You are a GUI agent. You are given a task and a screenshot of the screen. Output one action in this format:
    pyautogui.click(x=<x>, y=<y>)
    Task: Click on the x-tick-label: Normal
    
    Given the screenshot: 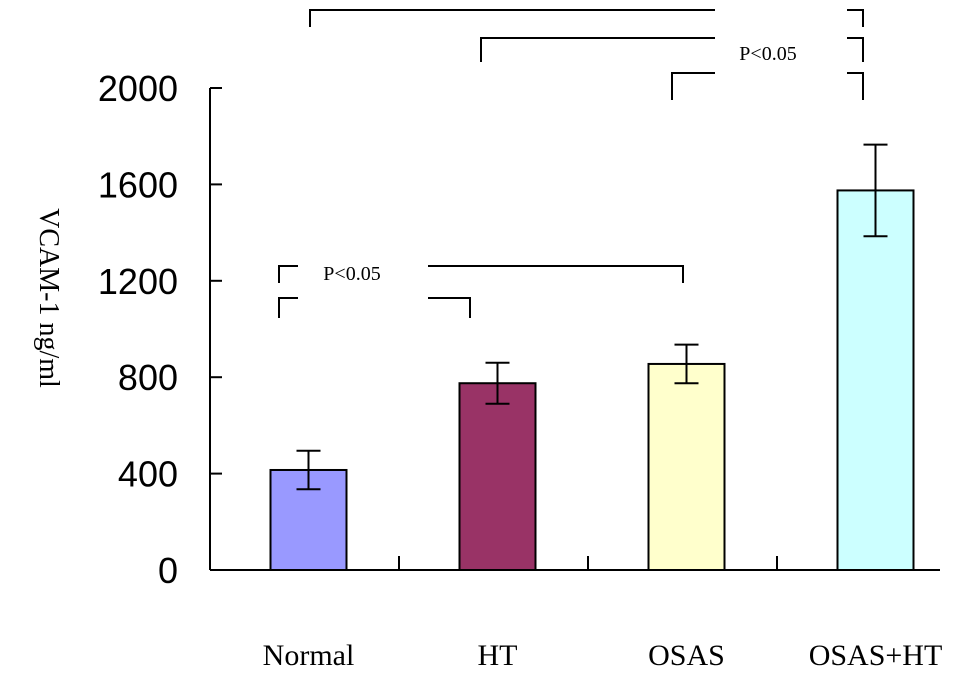 What is the action you would take?
    pyautogui.click(x=309, y=655)
    